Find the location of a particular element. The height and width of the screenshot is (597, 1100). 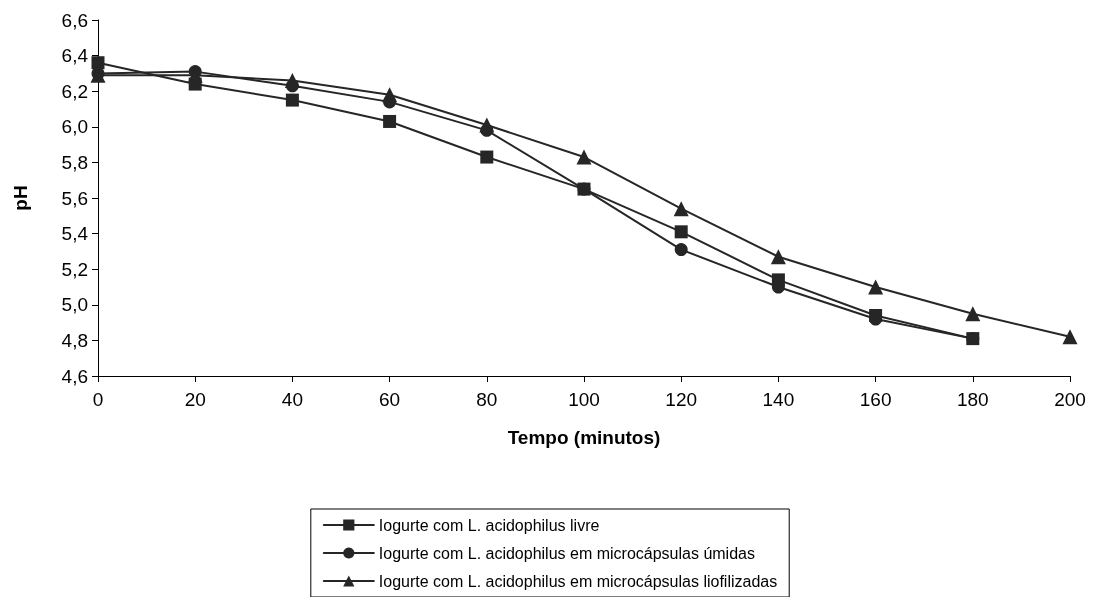

y-tick-label: 5,2 is located at coordinates (74, 269).